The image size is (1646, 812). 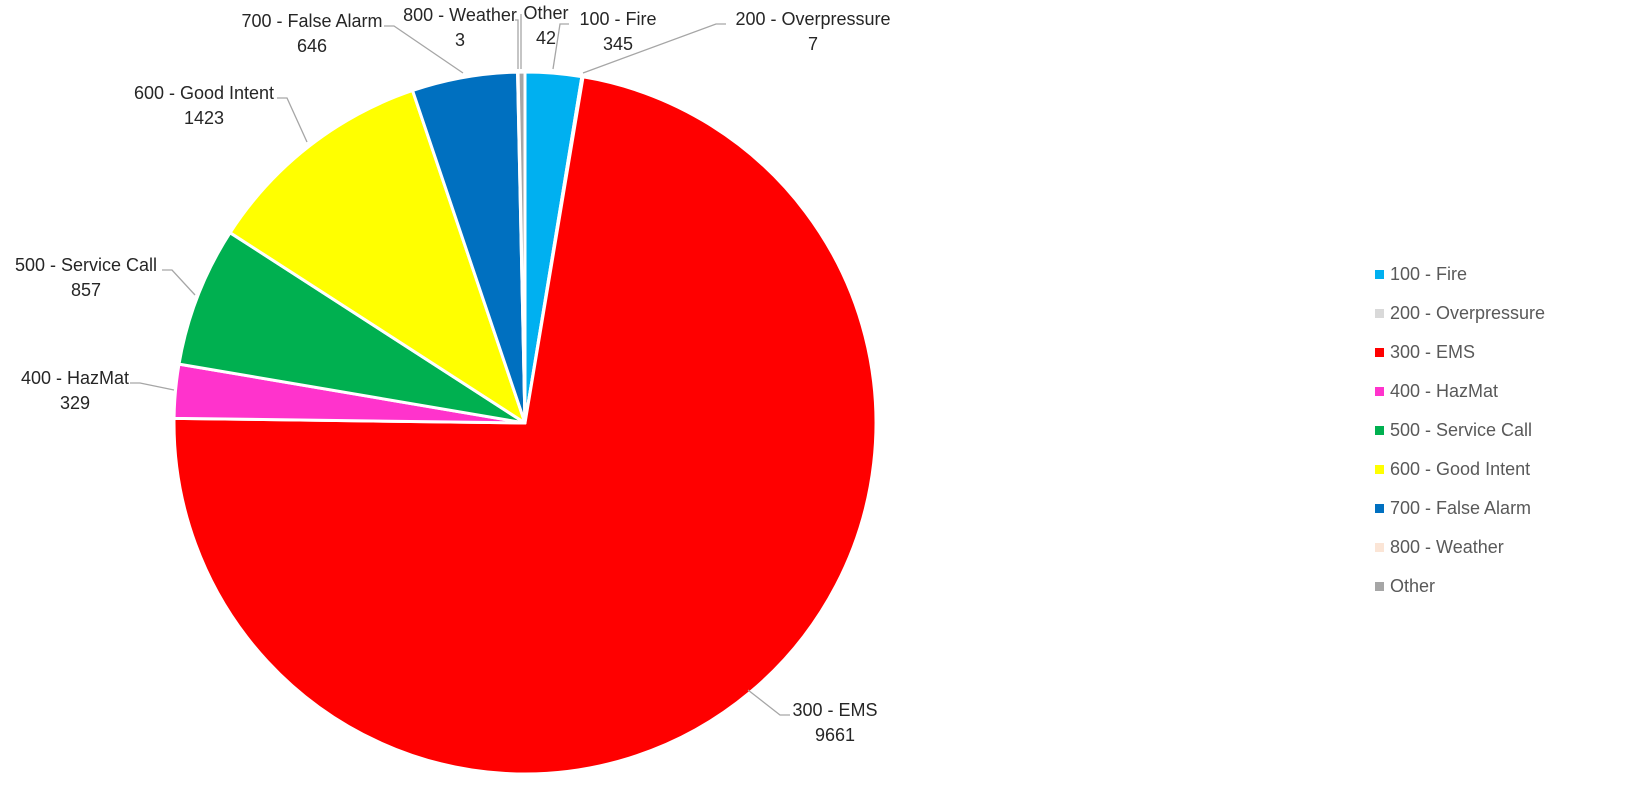 I want to click on data-label-category-500-service-call: 500 - Service Call, so click(x=86, y=265).